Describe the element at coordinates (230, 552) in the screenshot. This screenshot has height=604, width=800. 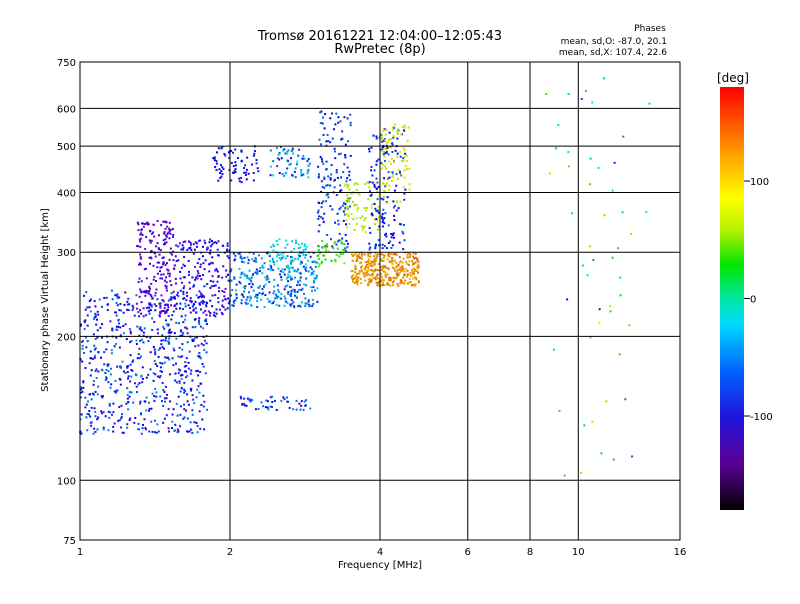
I see `x-tick-label: 2` at that location.